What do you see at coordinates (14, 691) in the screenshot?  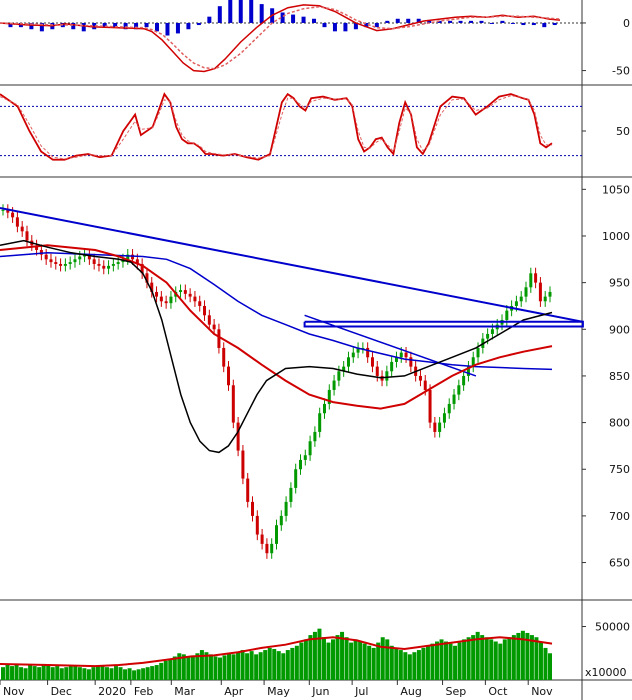 I see `x-tick-label: Nov` at bounding box center [14, 691].